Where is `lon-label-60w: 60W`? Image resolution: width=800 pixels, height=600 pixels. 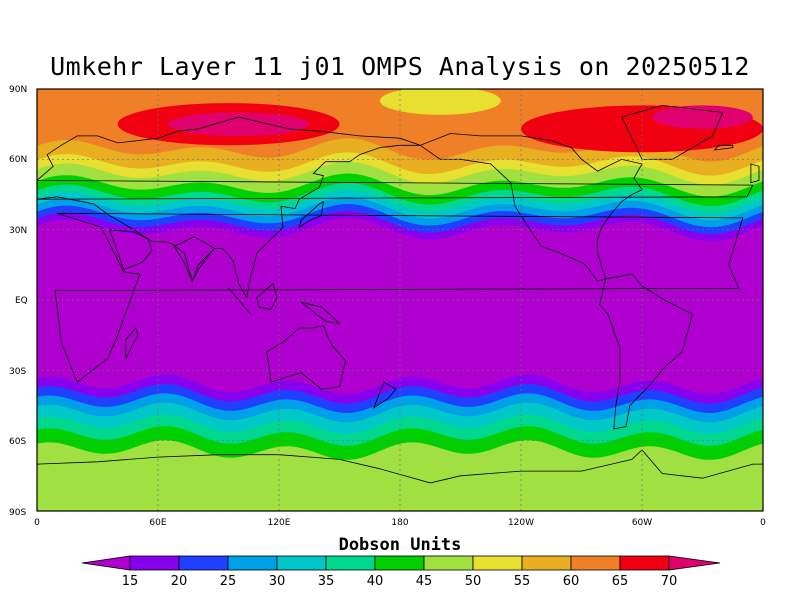
lon-label-60w: 60W is located at coordinates (642, 523).